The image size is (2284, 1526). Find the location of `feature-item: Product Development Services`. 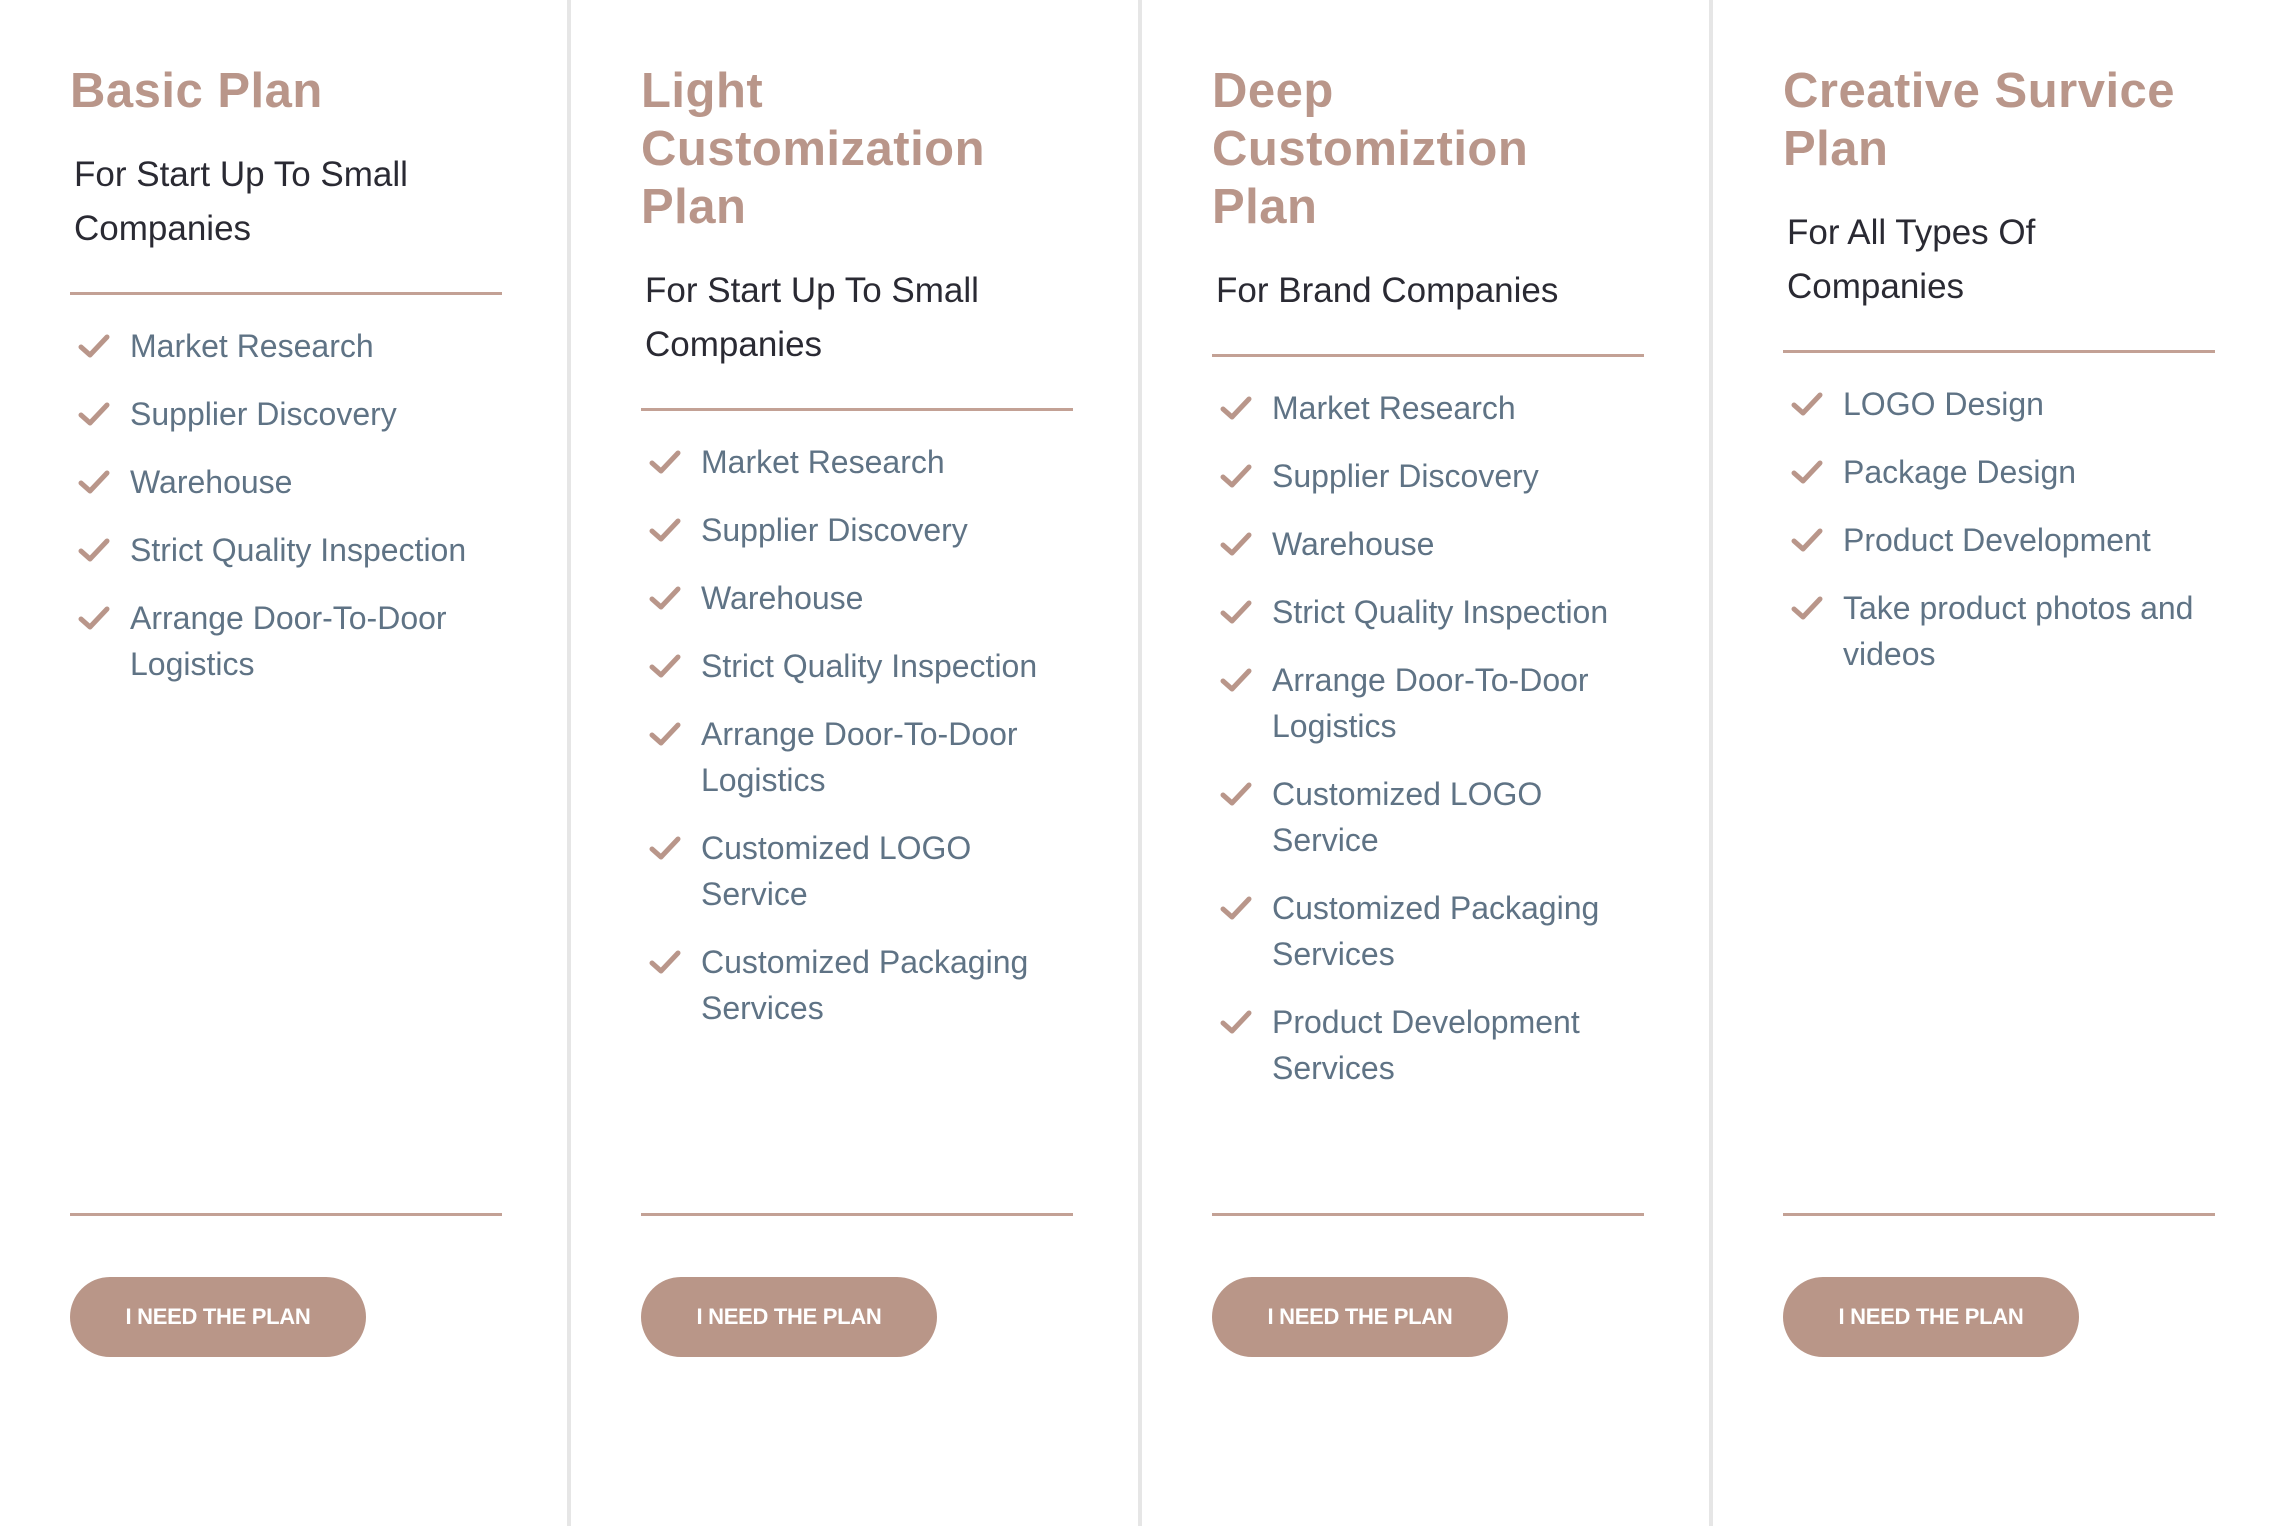

feature-item: Product Development Services is located at coordinates (1428, 1045).